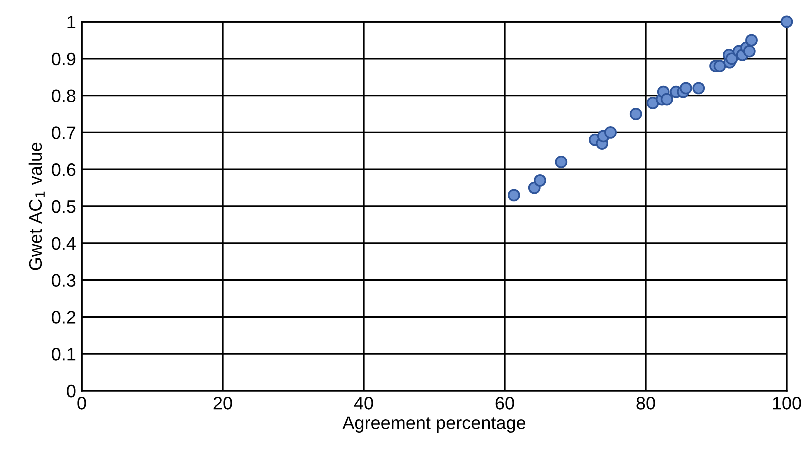  What do you see at coordinates (64, 59) in the screenshot?
I see `y-tick-label: 0.9` at bounding box center [64, 59].